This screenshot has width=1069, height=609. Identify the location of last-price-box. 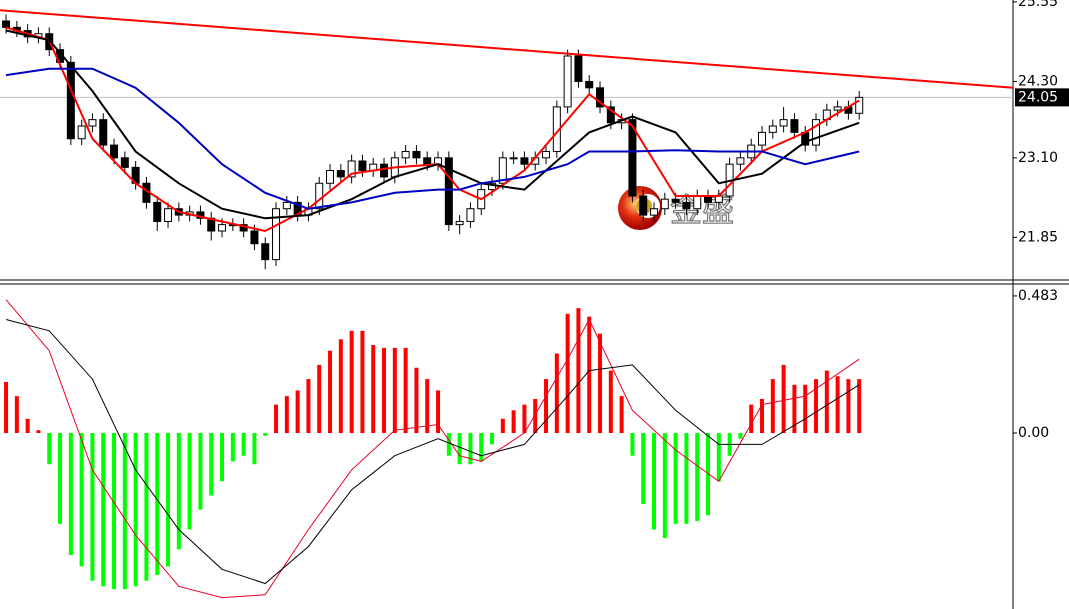
(1042, 97).